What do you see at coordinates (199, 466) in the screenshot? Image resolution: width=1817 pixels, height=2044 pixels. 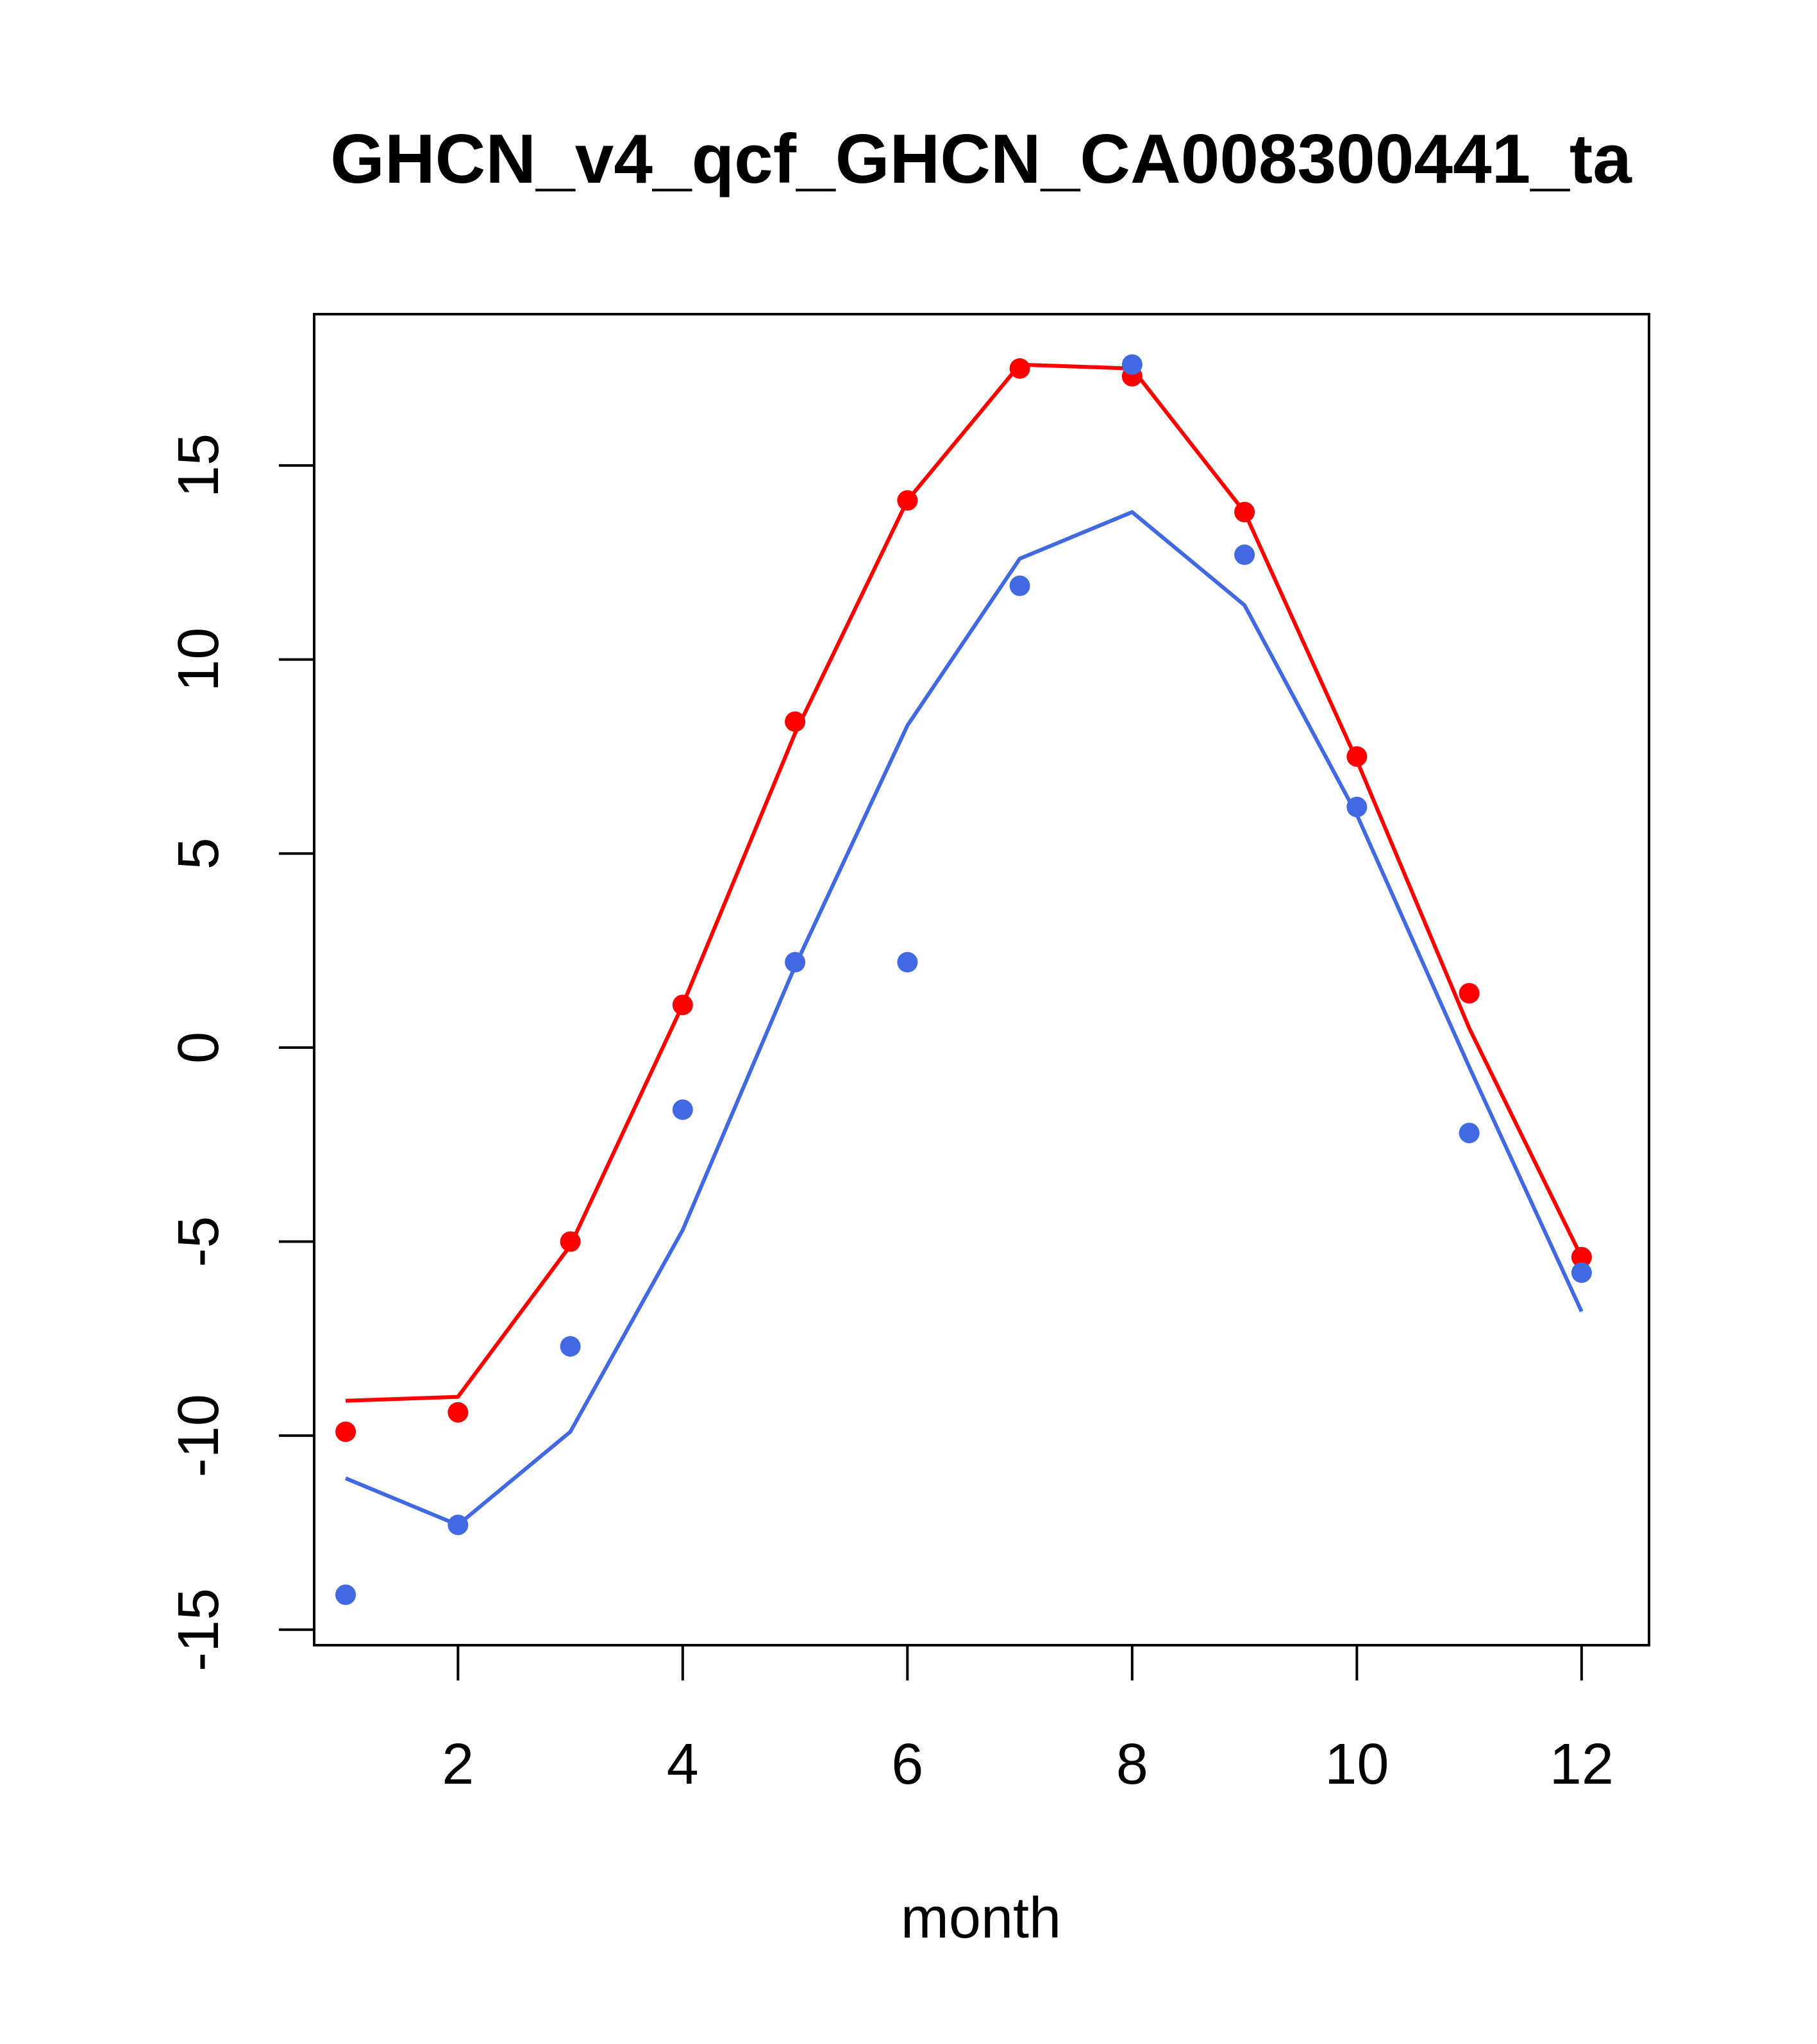 I see `y-tick-label: 15` at bounding box center [199, 466].